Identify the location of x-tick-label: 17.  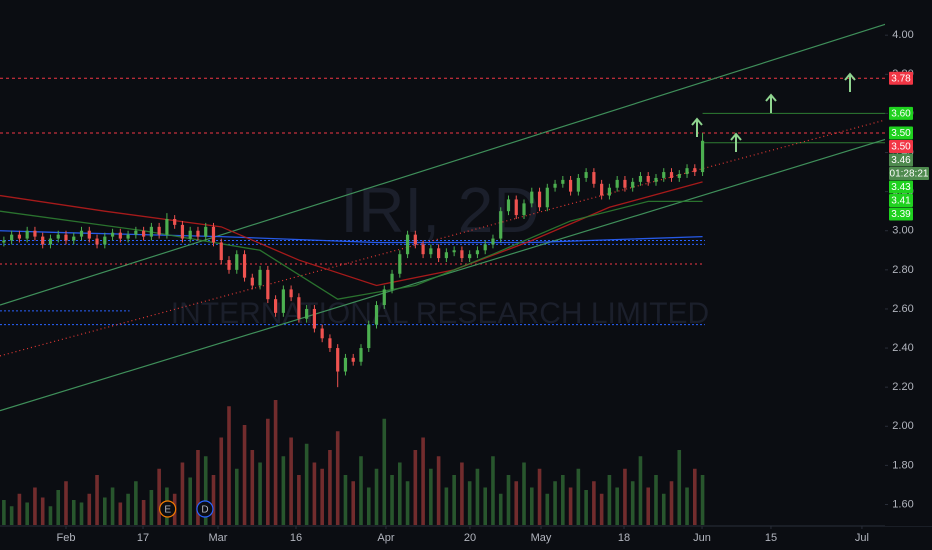
(143, 538).